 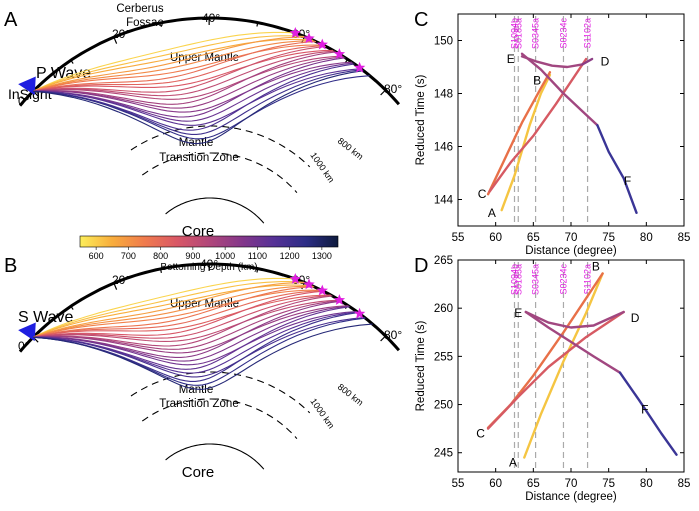 I want to click on branch-label: B, so click(x=596, y=267).